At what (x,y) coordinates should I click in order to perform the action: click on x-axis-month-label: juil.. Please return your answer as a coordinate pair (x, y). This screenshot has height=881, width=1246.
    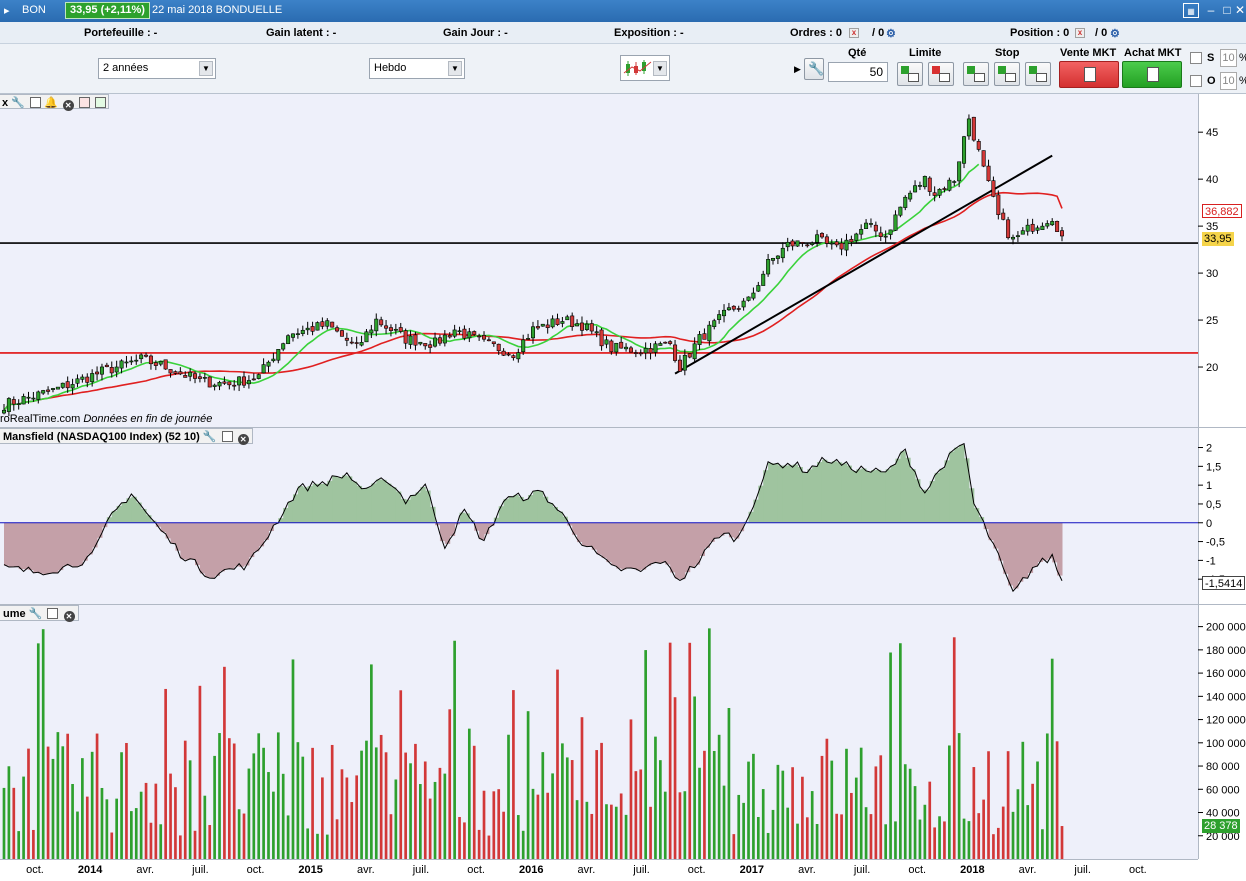
    Looking at the image, I should click on (1082, 870).